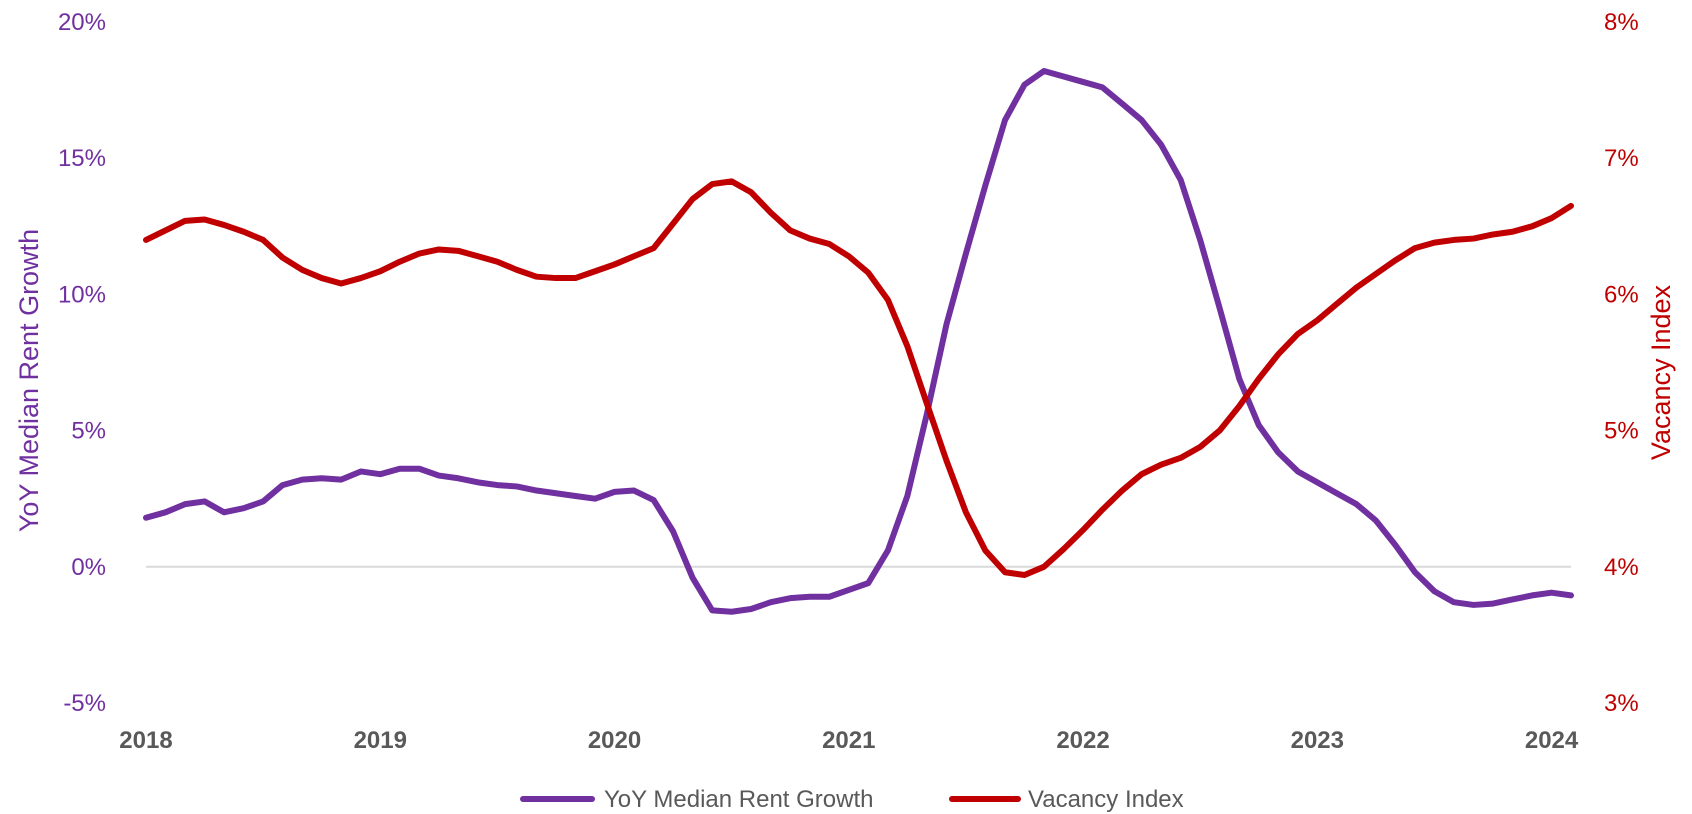  Describe the element at coordinates (380, 740) in the screenshot. I see `x-tick-label: 2019` at that location.